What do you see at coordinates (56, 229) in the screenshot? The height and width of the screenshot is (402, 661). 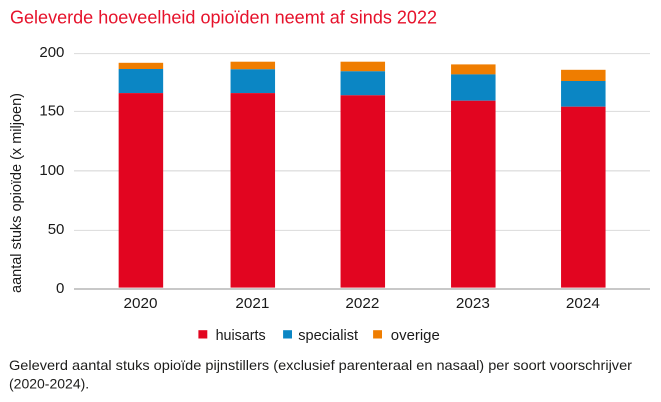 I see `svg-text: 50` at bounding box center [56, 229].